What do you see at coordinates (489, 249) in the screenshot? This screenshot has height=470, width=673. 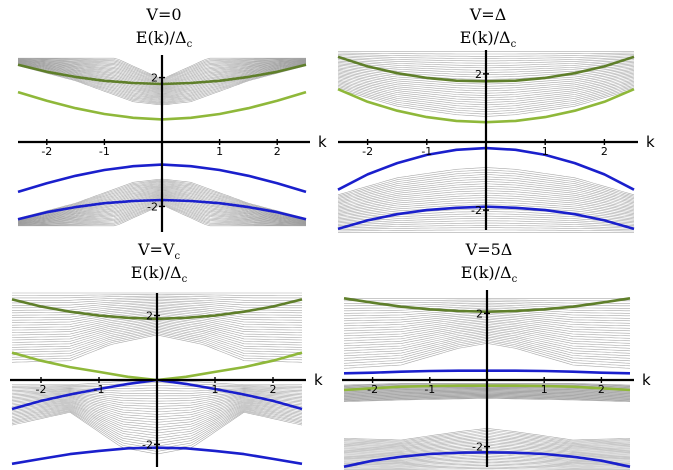 I see `panel-title: V=5Δ` at bounding box center [489, 249].